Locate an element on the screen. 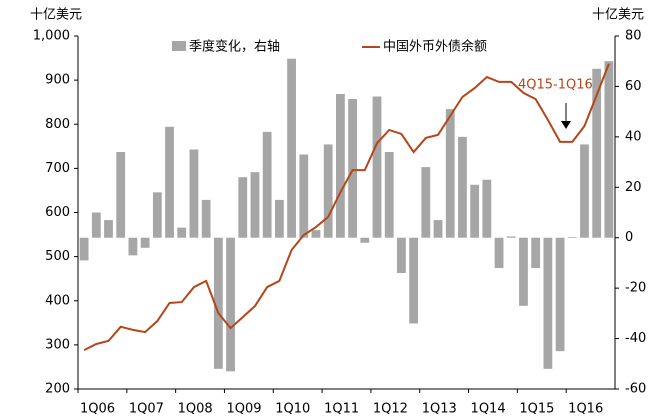 This screenshot has width=657, height=419. x-tick-label: 1Q11 is located at coordinates (341, 409).